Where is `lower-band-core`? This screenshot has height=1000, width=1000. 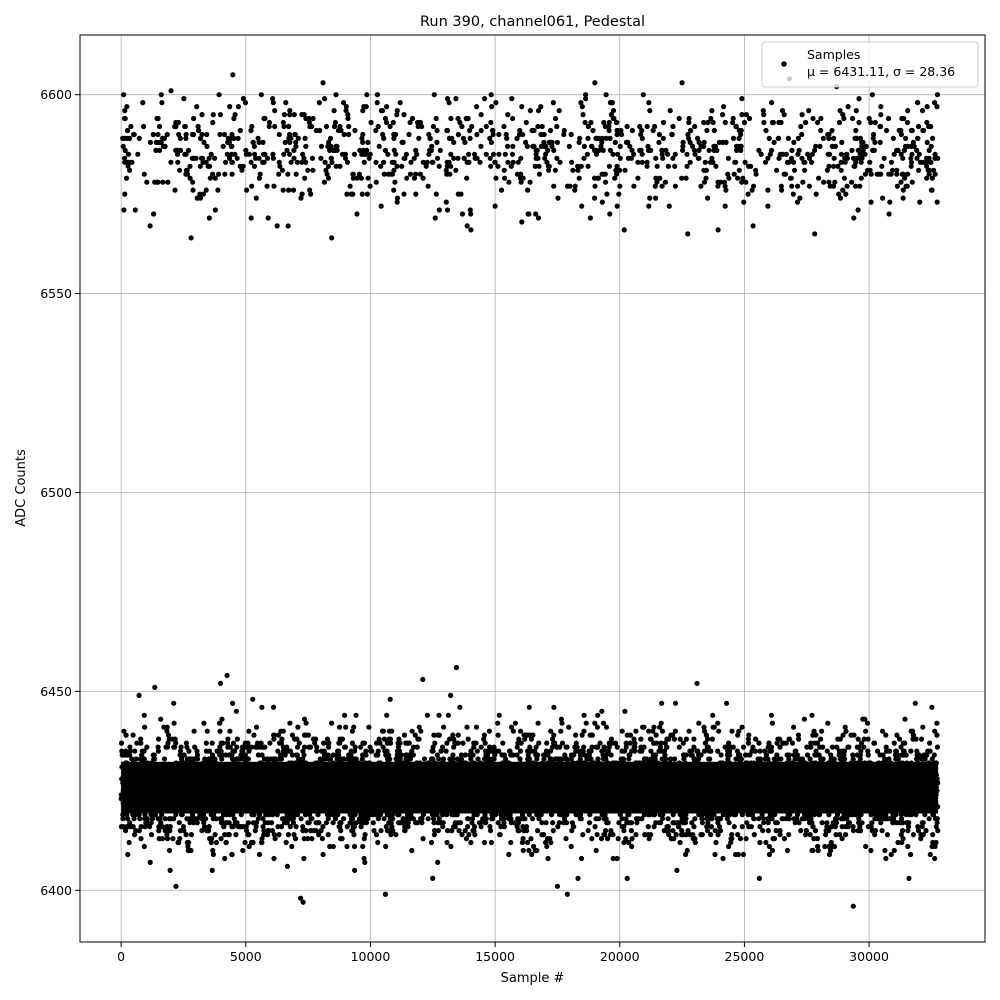 lower-band-core is located at coordinates (530, 787).